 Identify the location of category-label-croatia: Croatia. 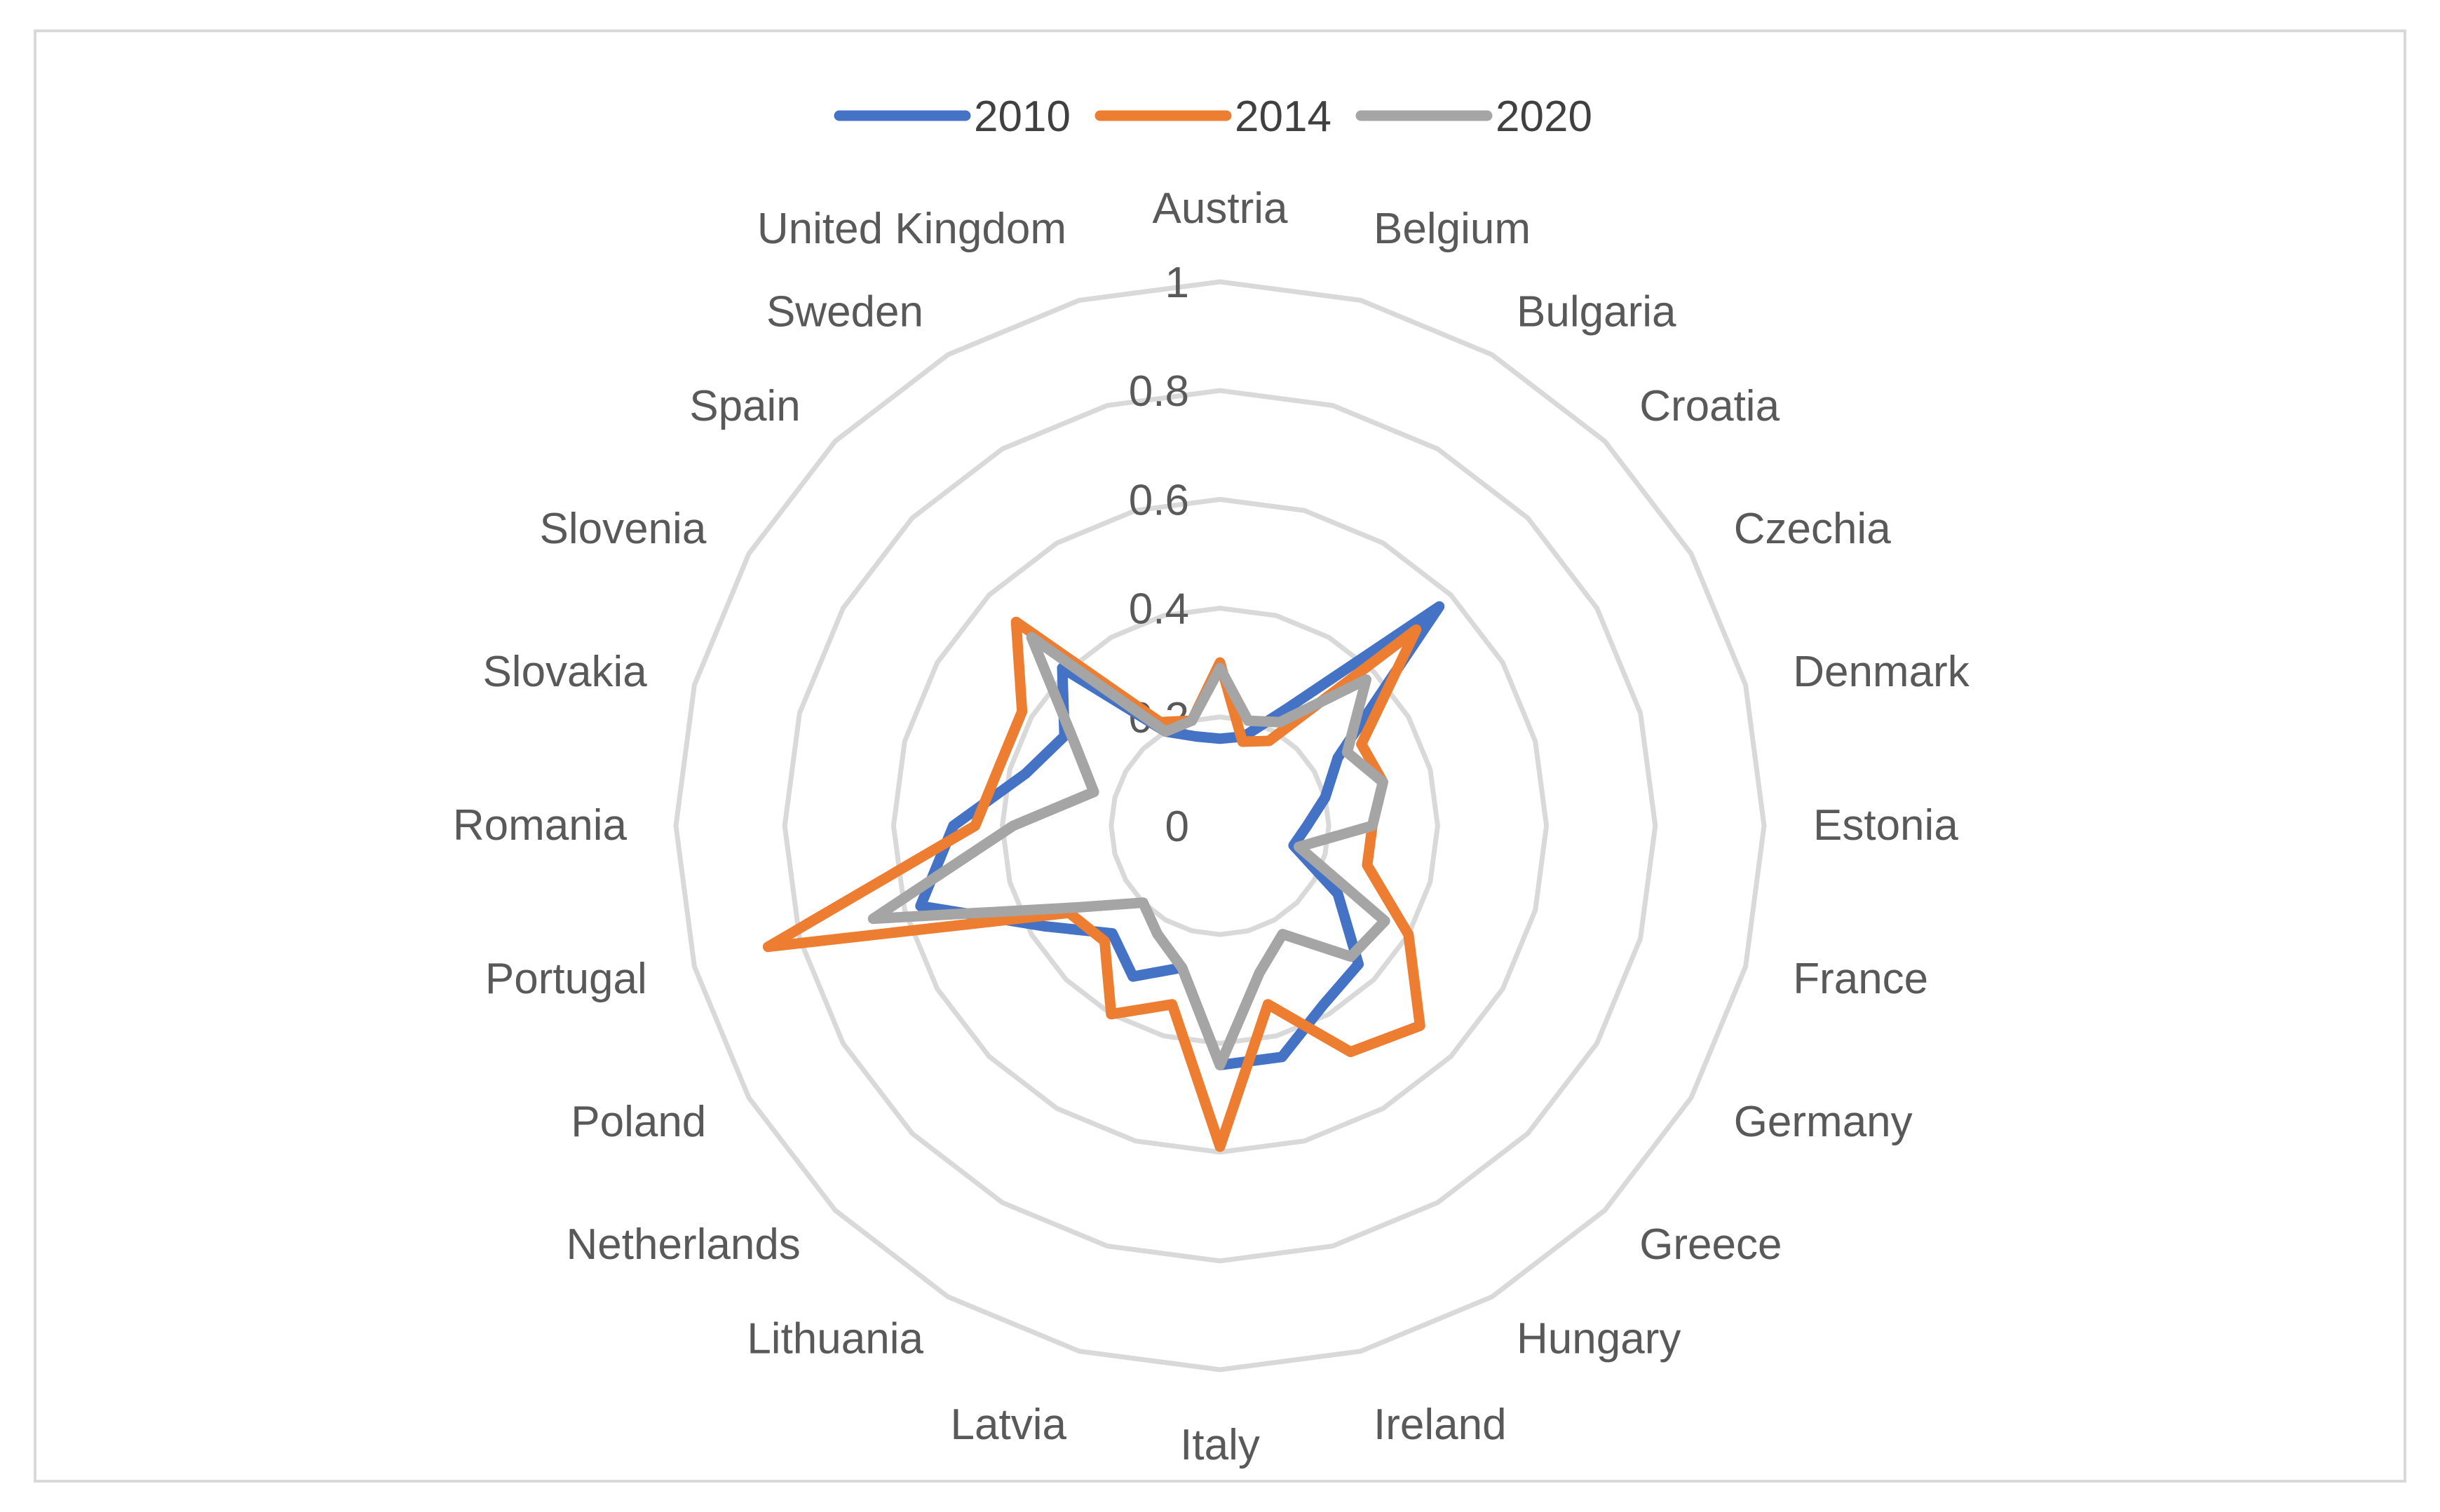
(1710, 406).